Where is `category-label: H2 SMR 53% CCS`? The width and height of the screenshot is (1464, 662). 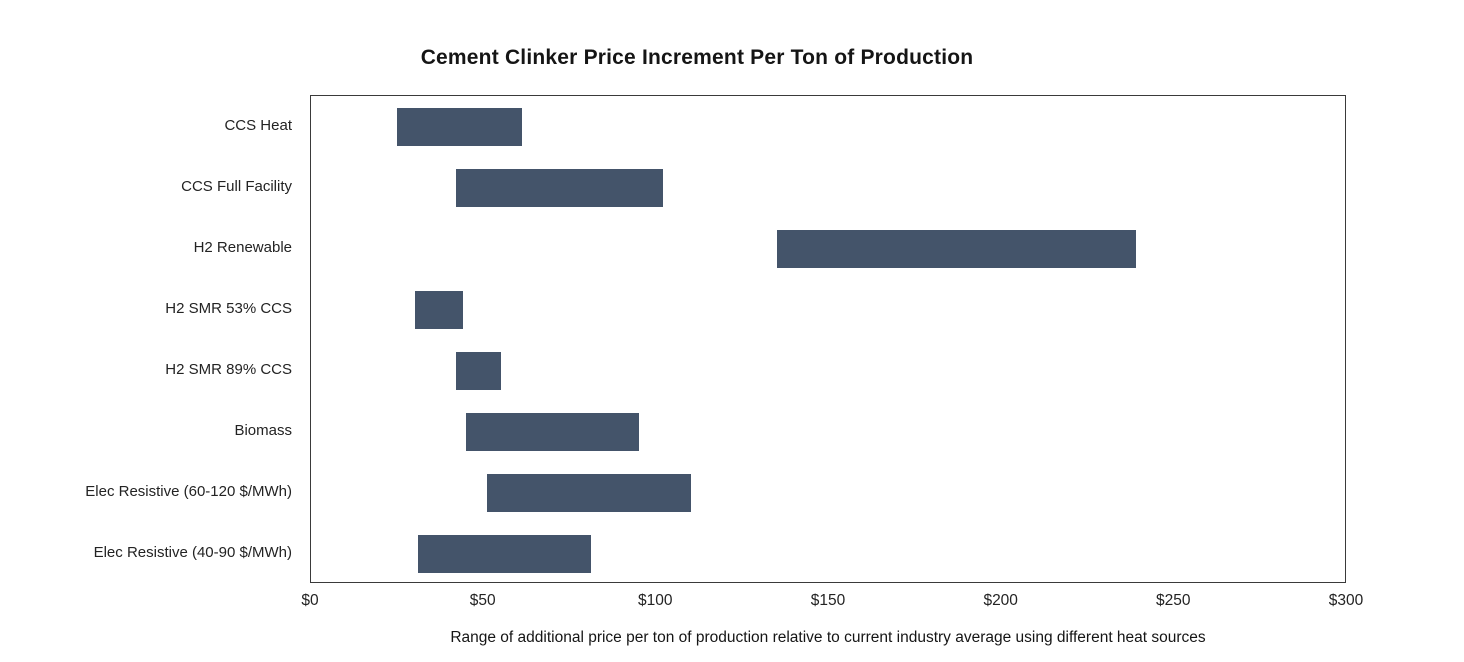 category-label: H2 SMR 53% CCS is located at coordinates (228, 308).